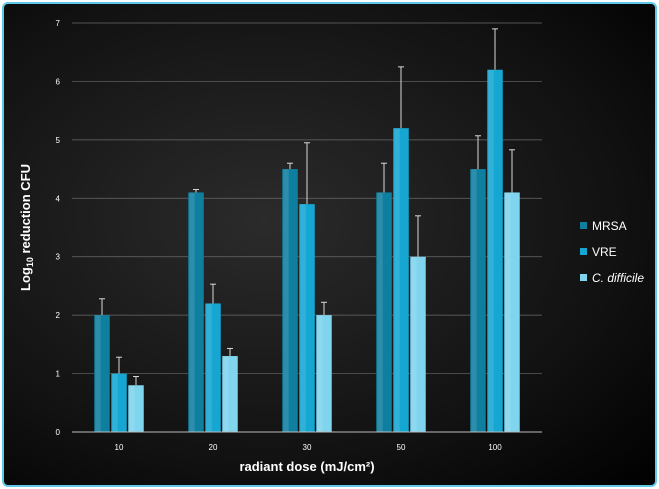  I want to click on y-tick-label: 5, so click(58, 140).